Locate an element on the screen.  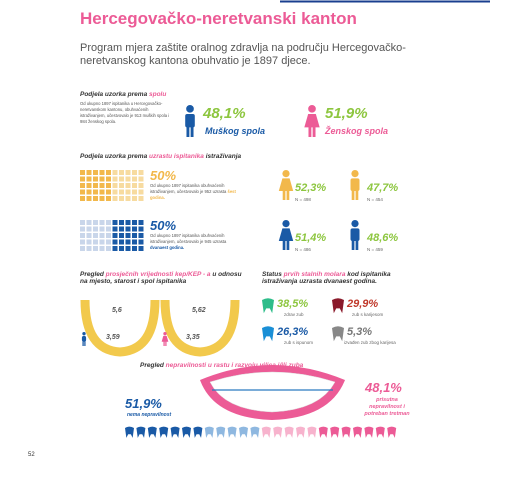
text: Status is located at coordinates (273, 274).